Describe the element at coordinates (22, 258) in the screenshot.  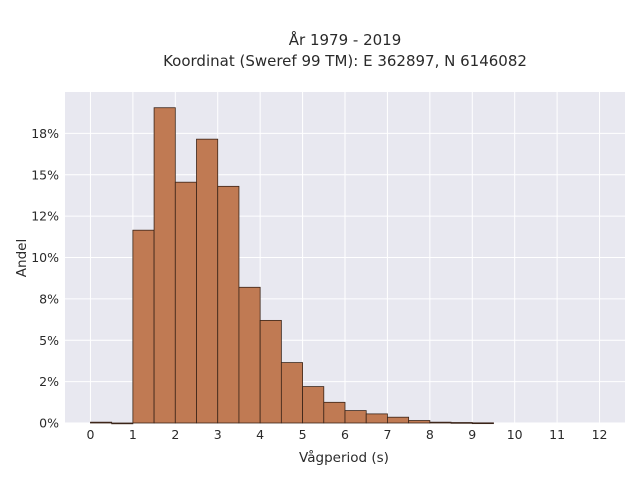
I see `y-axis-label: Andel` at that location.